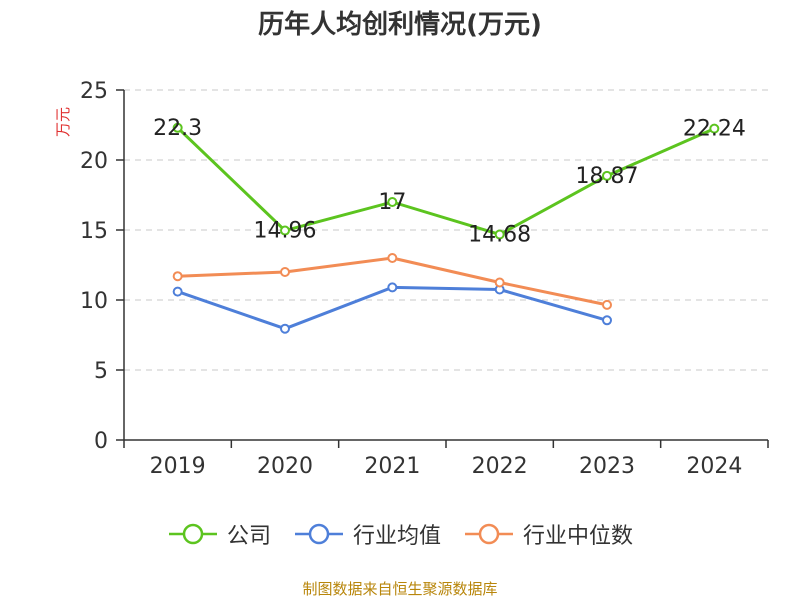  What do you see at coordinates (285, 466) in the screenshot?
I see `x-tick-label: 2020` at bounding box center [285, 466].